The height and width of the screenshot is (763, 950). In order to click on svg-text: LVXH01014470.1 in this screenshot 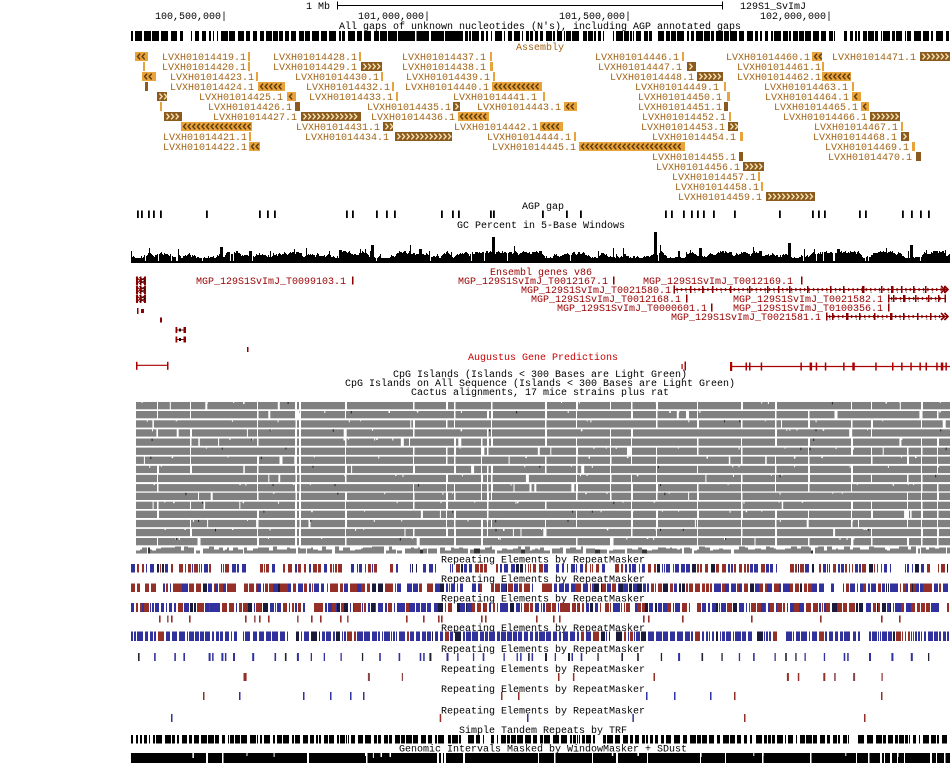, I will do `click(870, 158)`.